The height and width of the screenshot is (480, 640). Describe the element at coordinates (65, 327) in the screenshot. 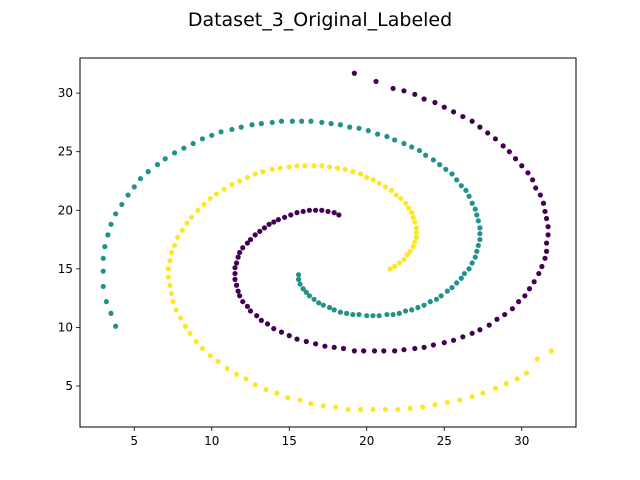

I see `y-tick-label: 10` at that location.